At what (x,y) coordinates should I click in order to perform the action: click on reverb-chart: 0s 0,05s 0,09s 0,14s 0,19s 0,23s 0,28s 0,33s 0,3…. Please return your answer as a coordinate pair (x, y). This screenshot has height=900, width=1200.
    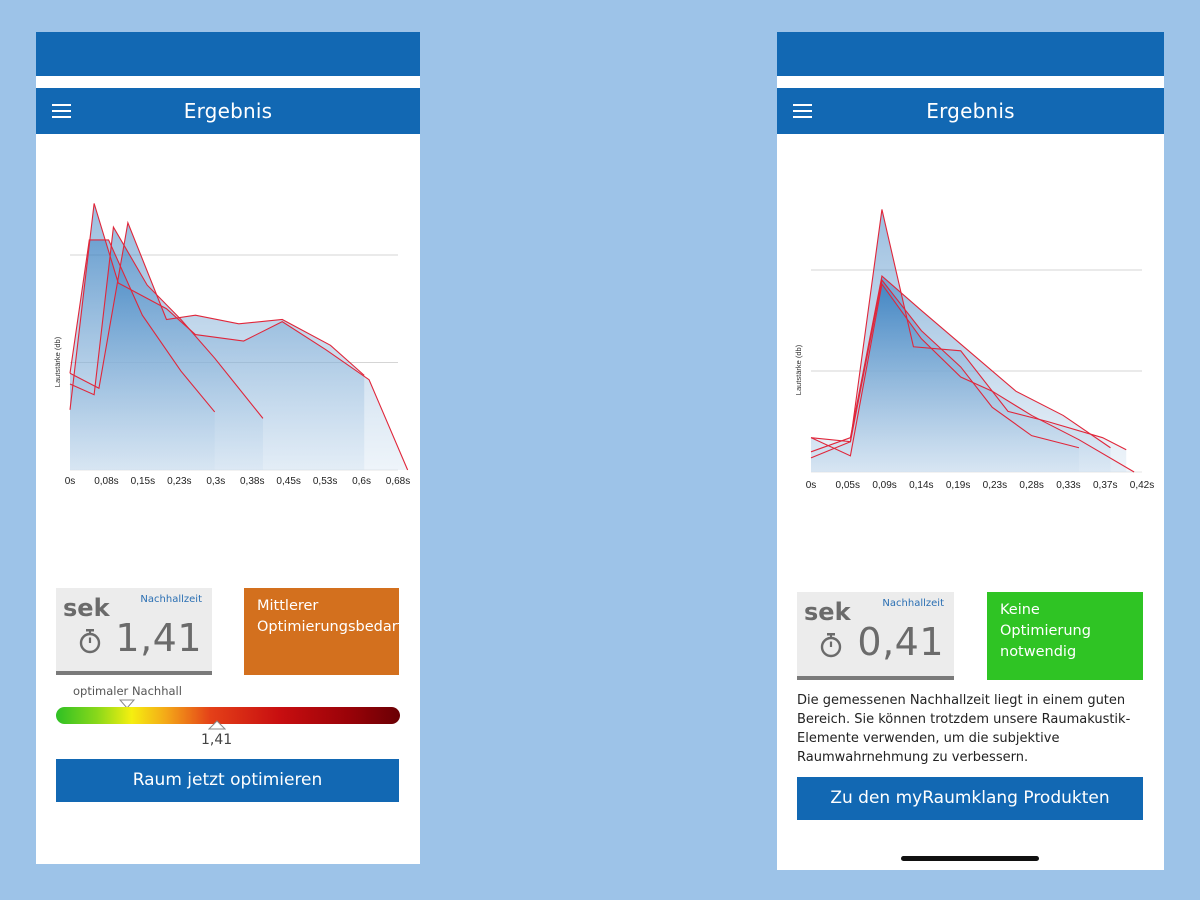
    Looking at the image, I should click on (970, 350).